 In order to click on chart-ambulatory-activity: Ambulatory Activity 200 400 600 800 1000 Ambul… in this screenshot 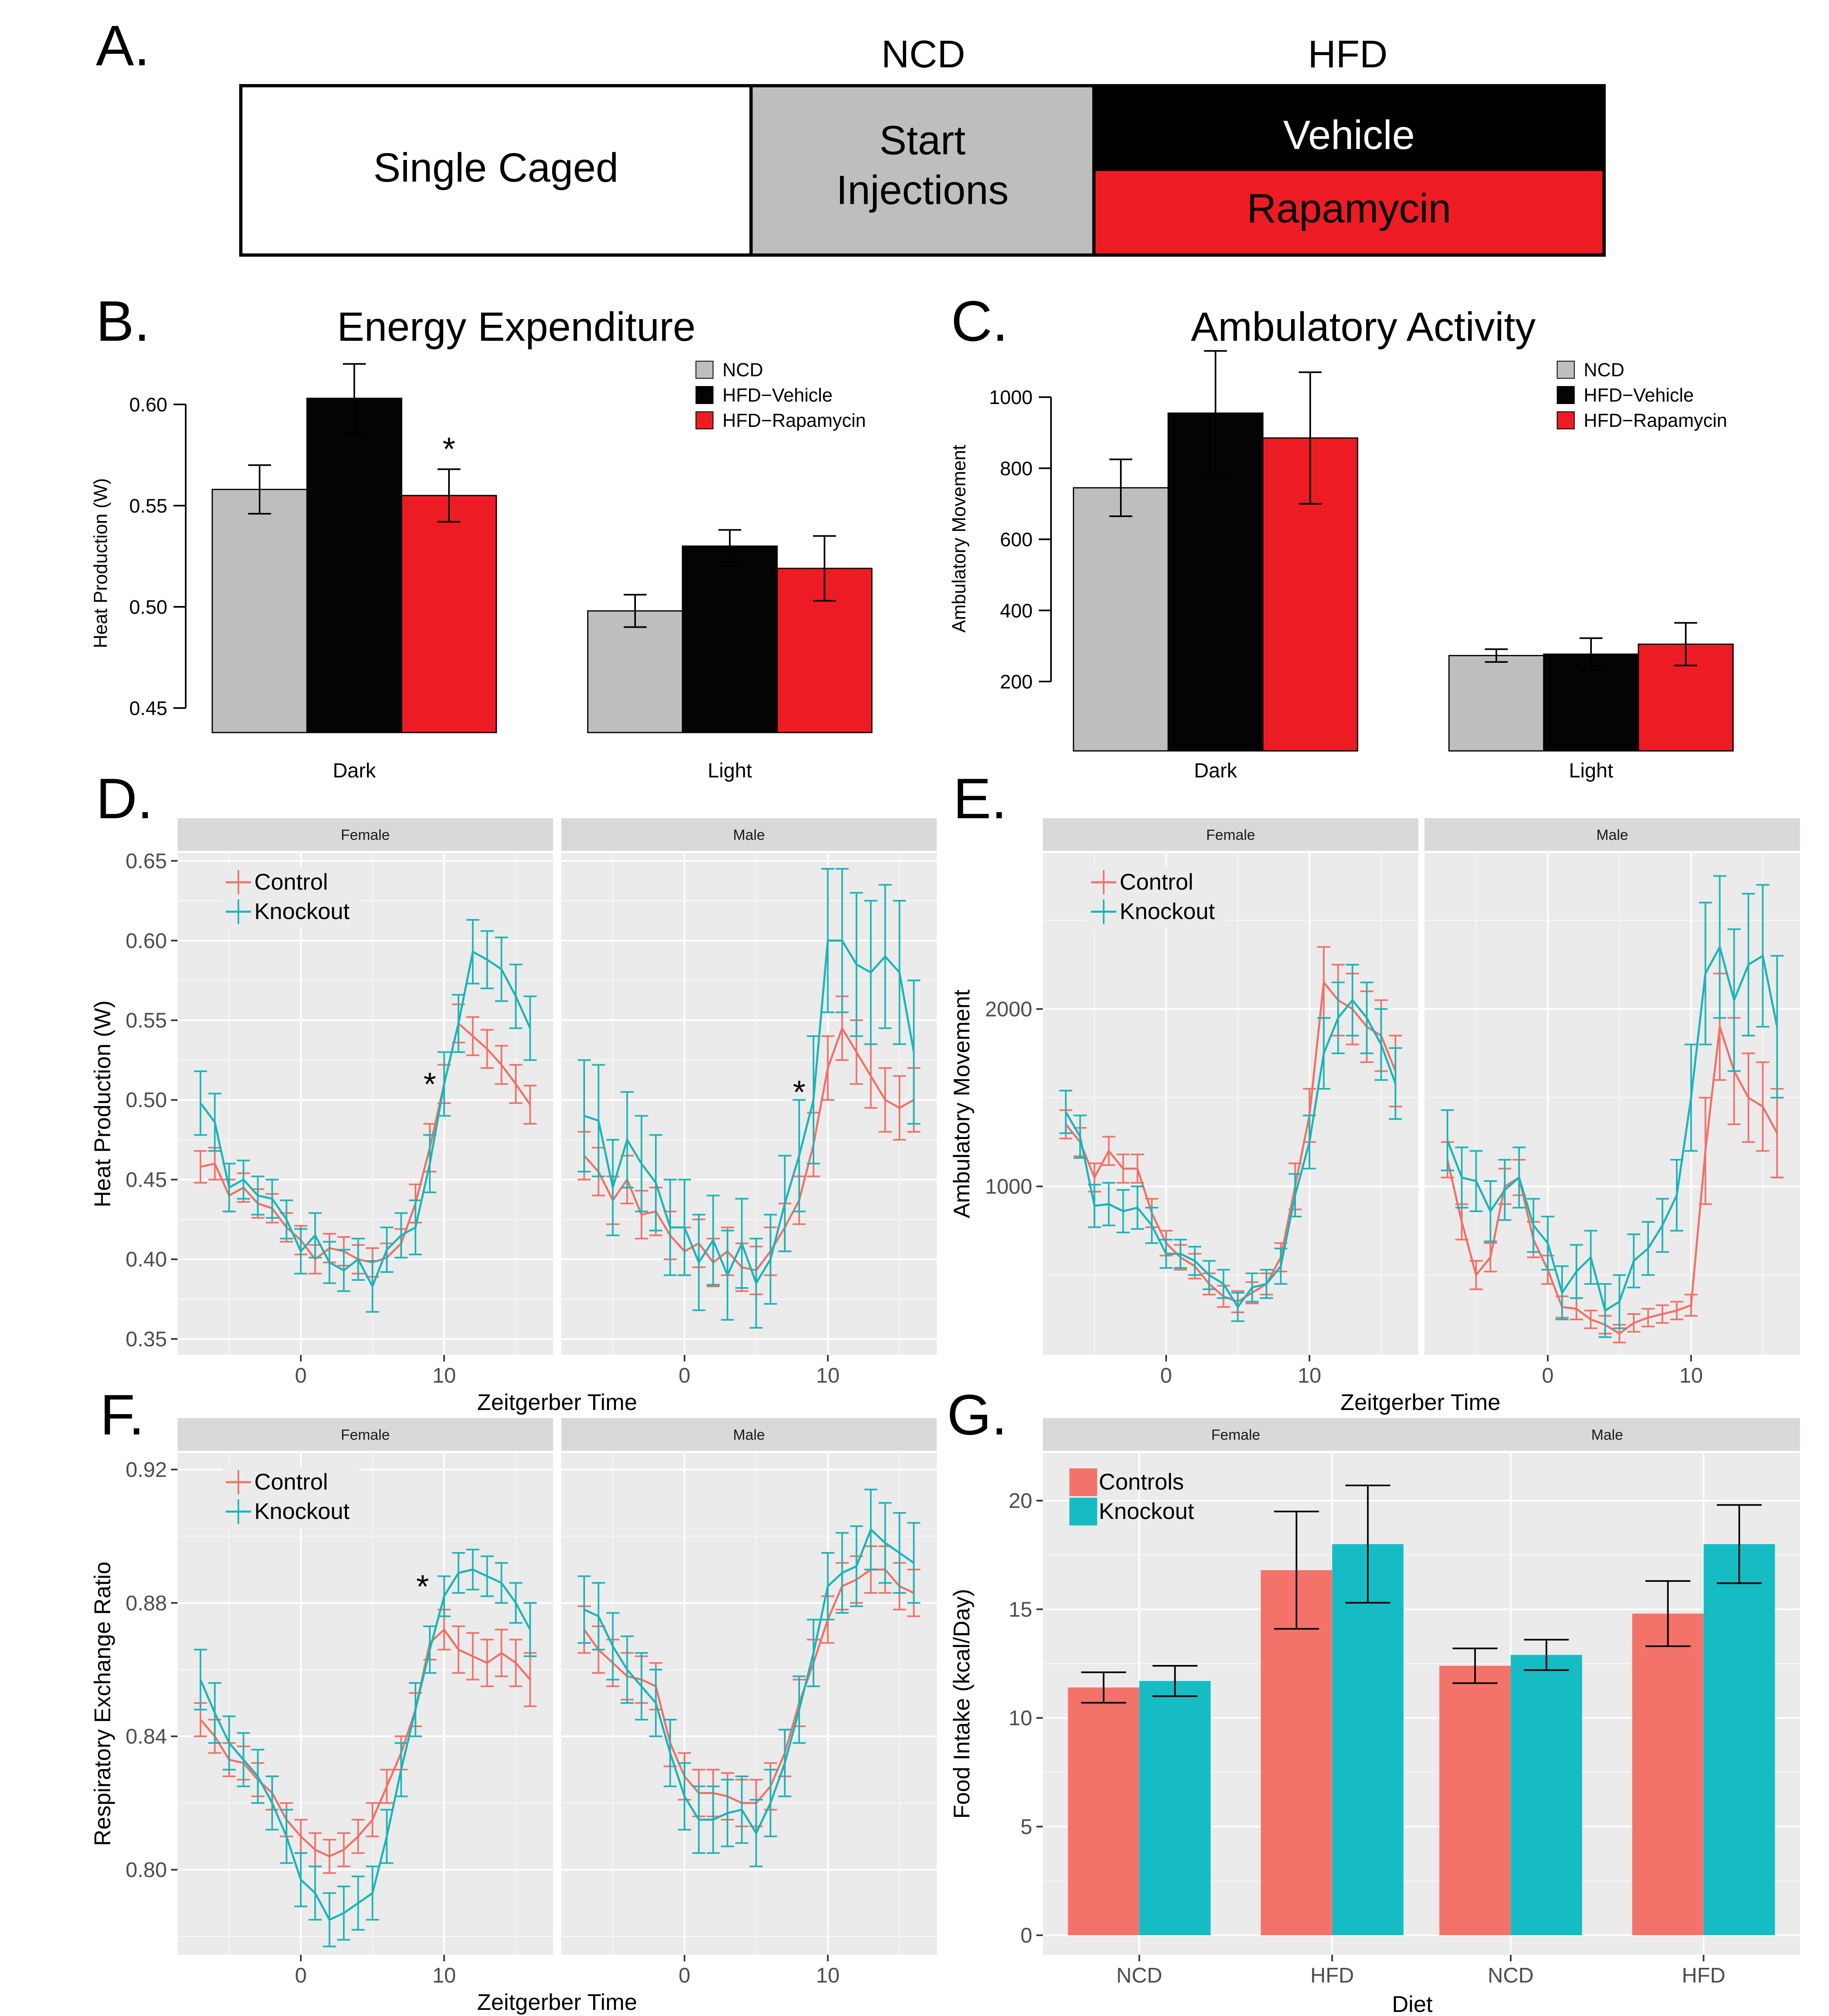, I will do `click(1341, 543)`.